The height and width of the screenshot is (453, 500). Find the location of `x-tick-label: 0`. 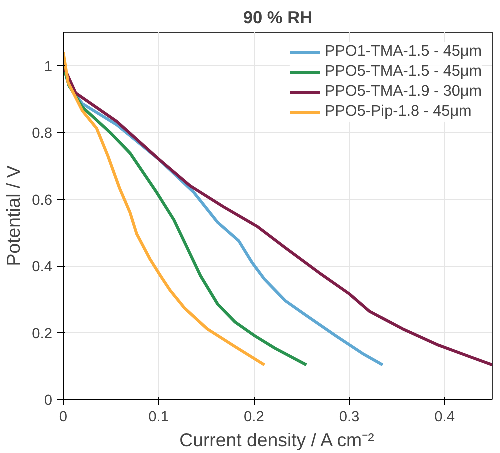

x-tick-label: 0 is located at coordinates (63, 418).